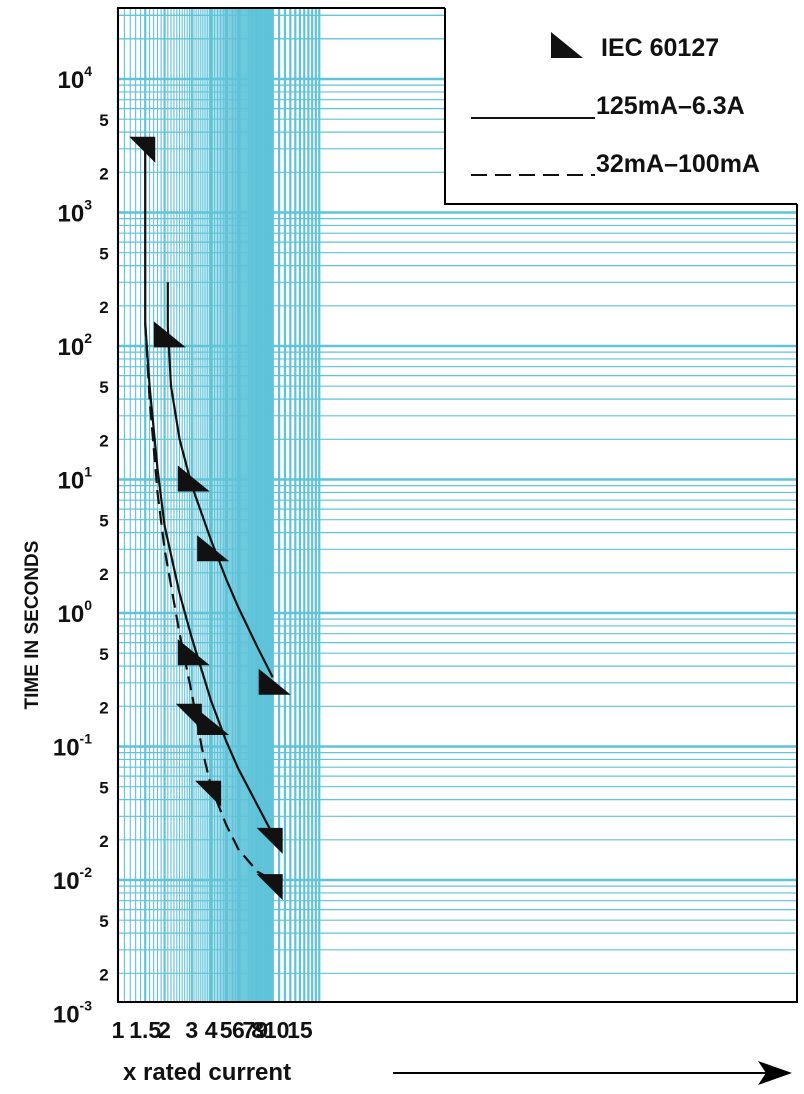 The height and width of the screenshot is (1094, 804). I want to click on x-axis-arrow-head, so click(775, 1073).